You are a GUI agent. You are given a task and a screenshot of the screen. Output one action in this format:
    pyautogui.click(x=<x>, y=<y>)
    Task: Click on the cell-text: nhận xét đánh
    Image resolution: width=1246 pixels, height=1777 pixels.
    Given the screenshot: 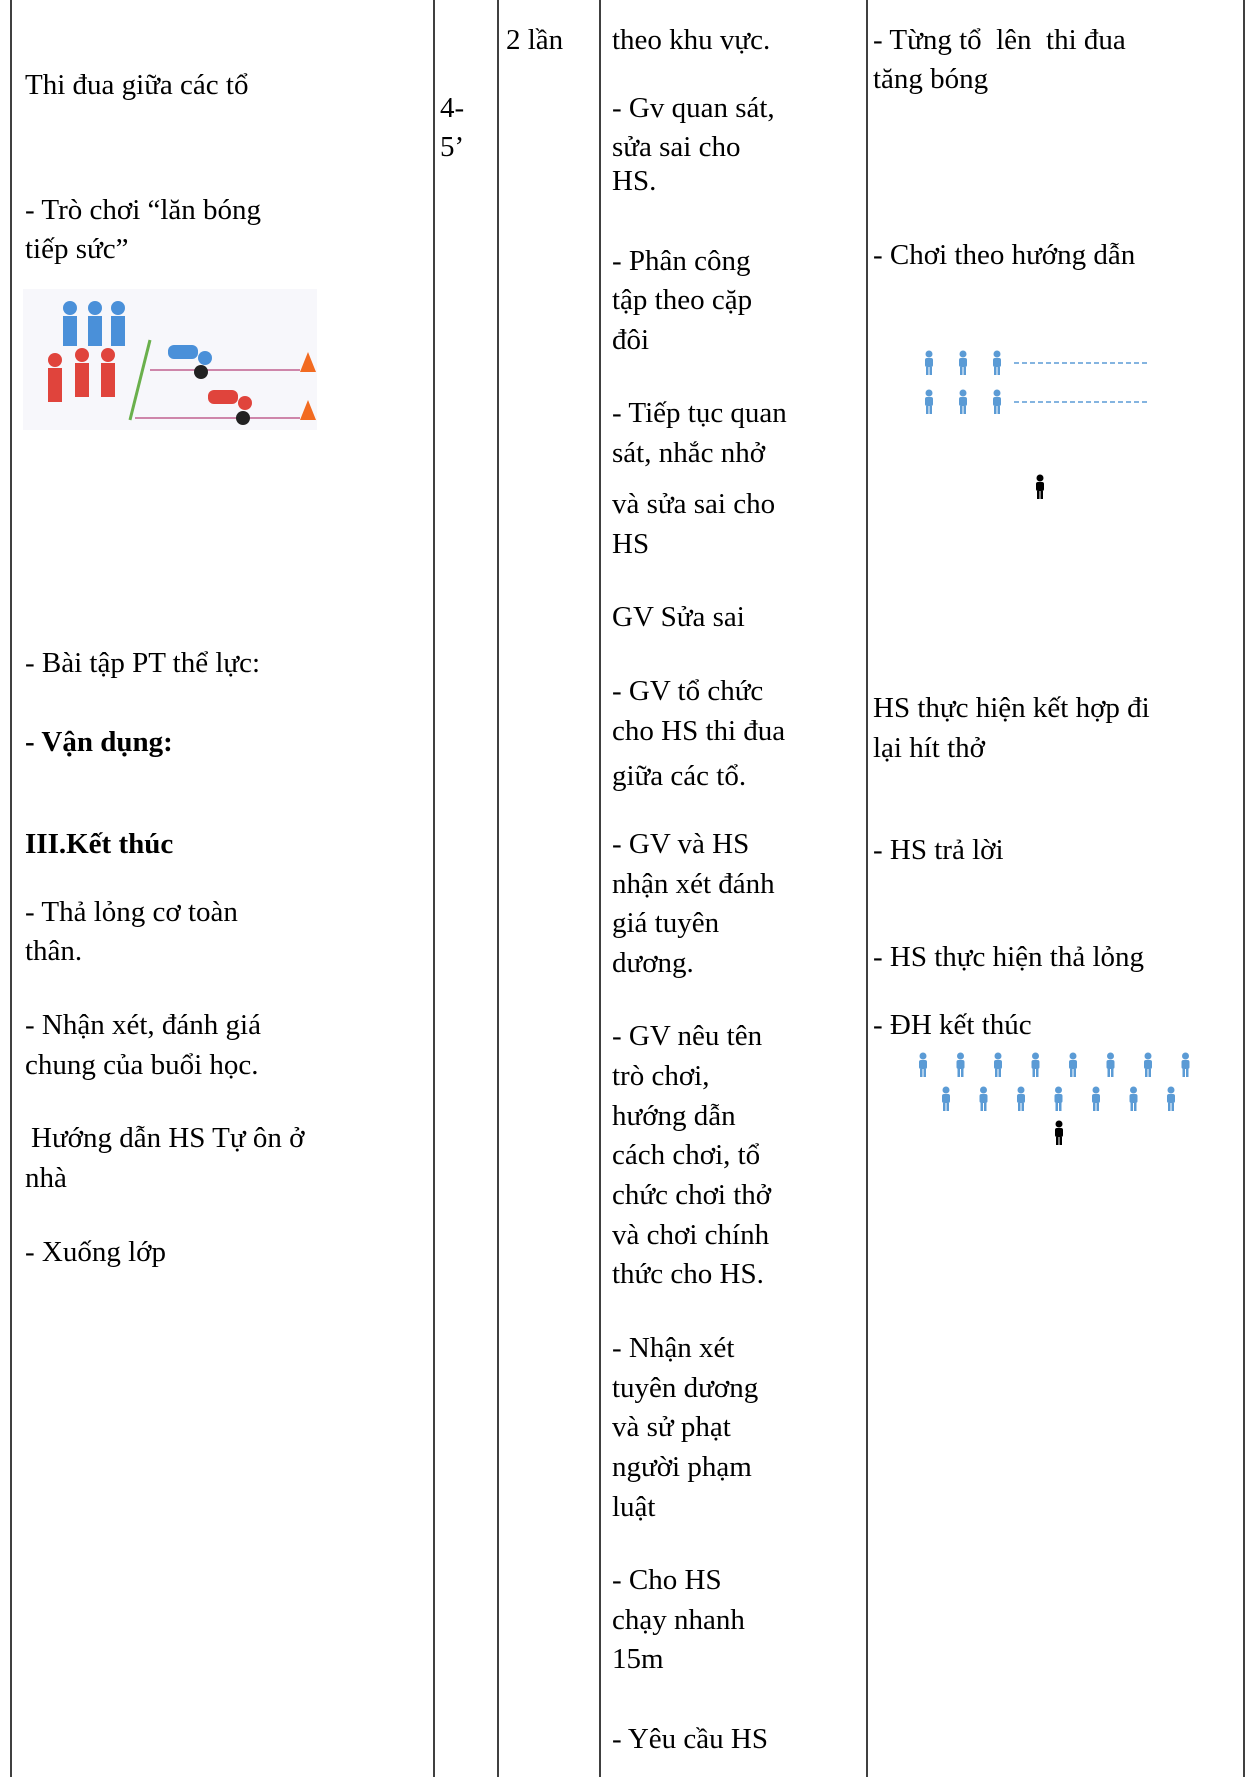 What is the action you would take?
    pyautogui.click(x=693, y=883)
    